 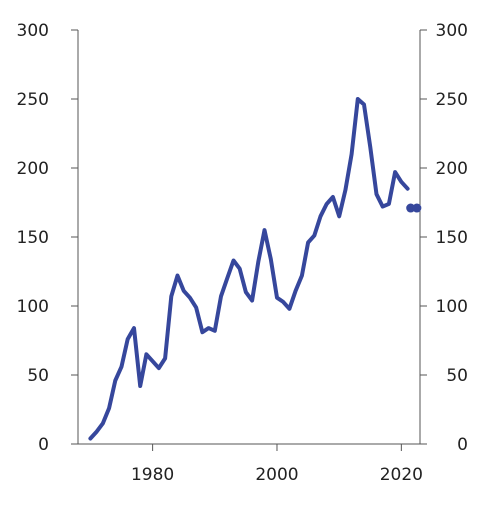 I want to click on left-y-axis-ticks: 0 50 100 150 200 250 300, so click(x=47, y=238).